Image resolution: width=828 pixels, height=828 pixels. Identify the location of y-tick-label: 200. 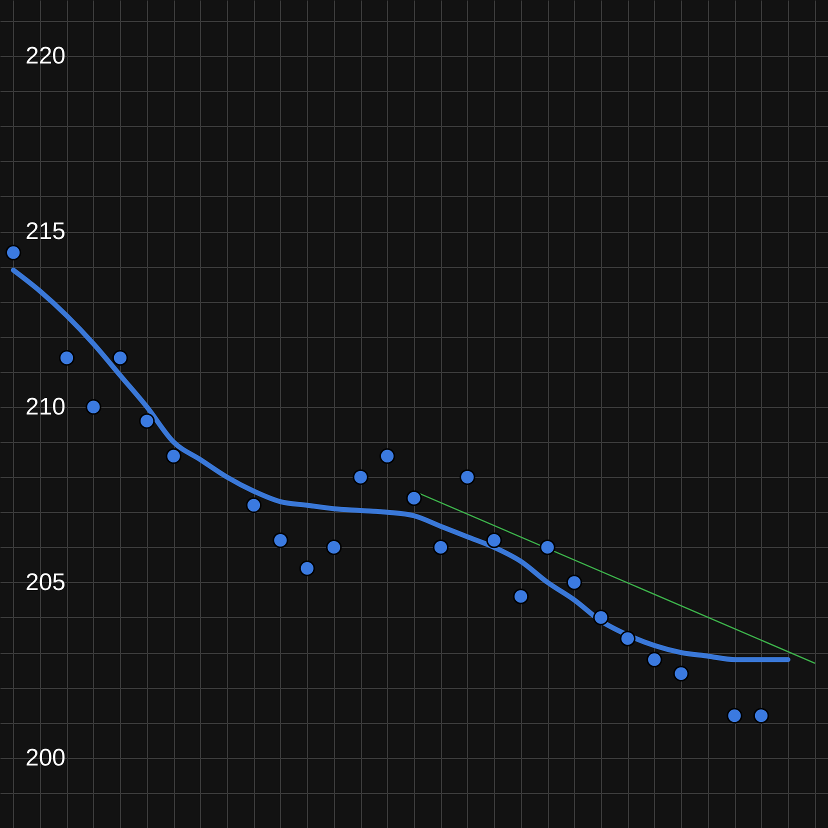
(45, 758).